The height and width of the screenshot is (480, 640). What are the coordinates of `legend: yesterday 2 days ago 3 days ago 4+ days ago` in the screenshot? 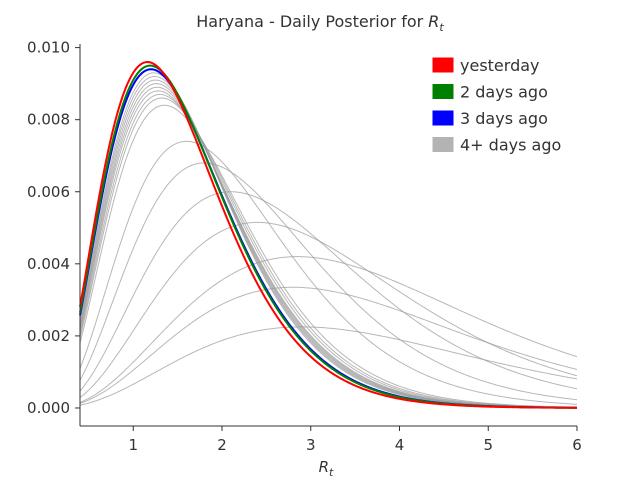 It's located at (496, 105).